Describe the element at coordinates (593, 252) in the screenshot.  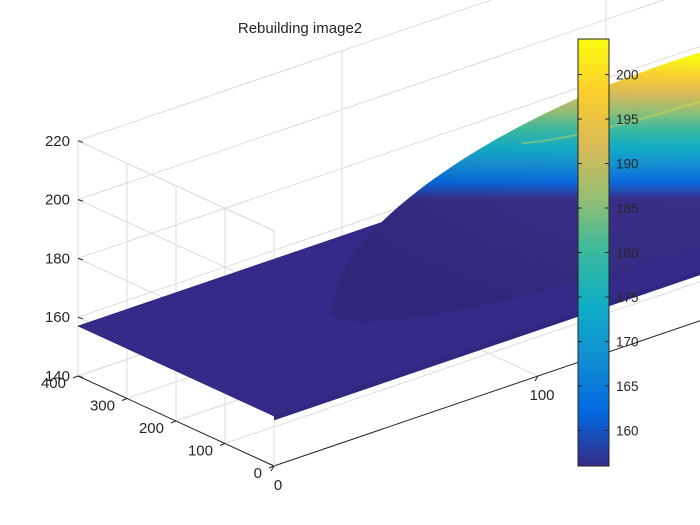
I see `colorbar-fill` at that location.